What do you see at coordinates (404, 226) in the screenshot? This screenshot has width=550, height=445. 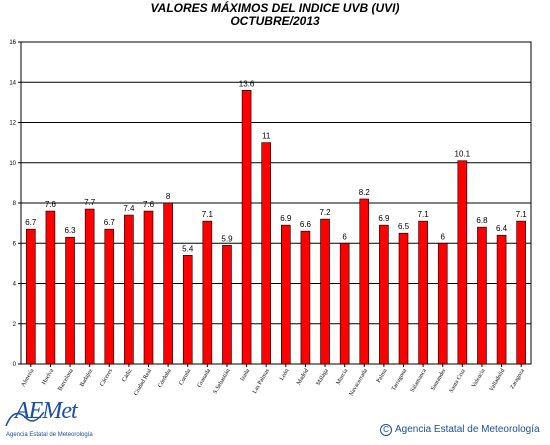 I see `data-label: 6.5` at bounding box center [404, 226].